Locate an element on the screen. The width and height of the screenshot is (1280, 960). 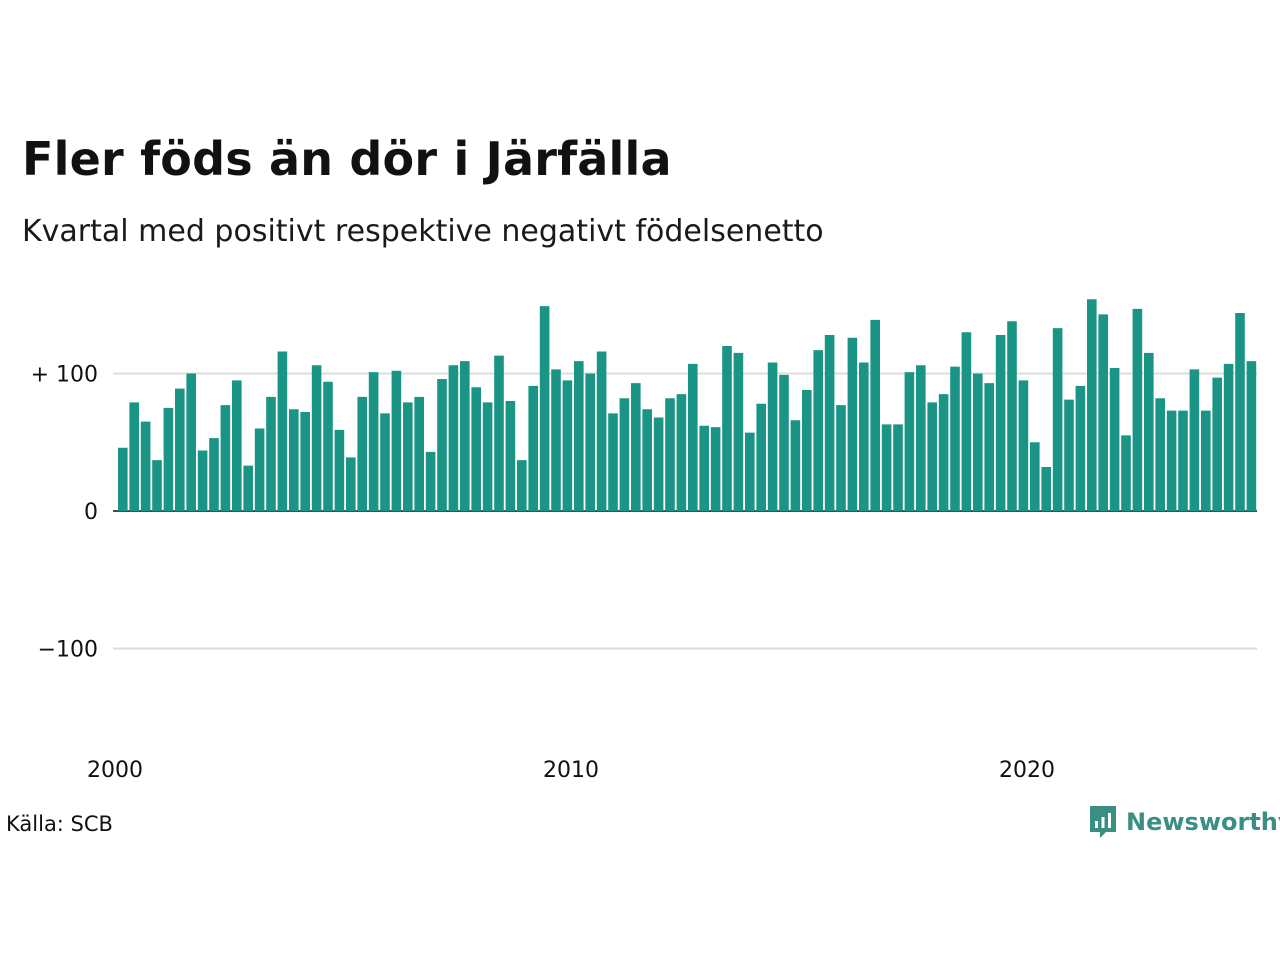
x-tick-label: 2020 is located at coordinates (1027, 770).